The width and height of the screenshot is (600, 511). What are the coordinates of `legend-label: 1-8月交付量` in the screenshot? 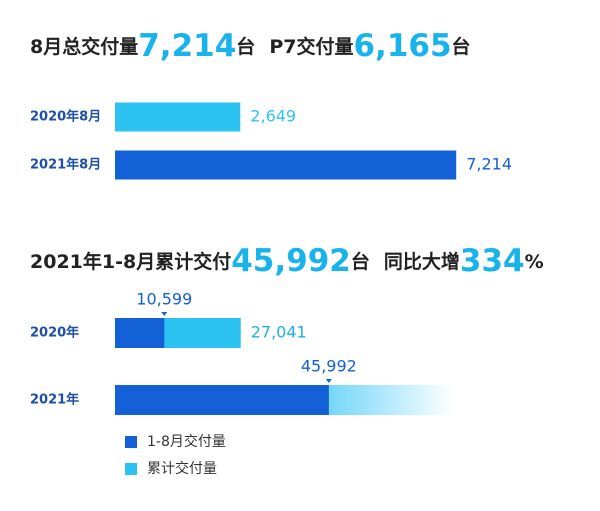 It's located at (186, 441).